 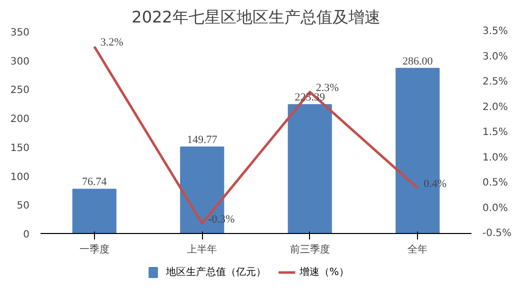 What do you see at coordinates (215, 272) in the screenshot?
I see `legend-label: 地区生产总值（亿元）` at bounding box center [215, 272].